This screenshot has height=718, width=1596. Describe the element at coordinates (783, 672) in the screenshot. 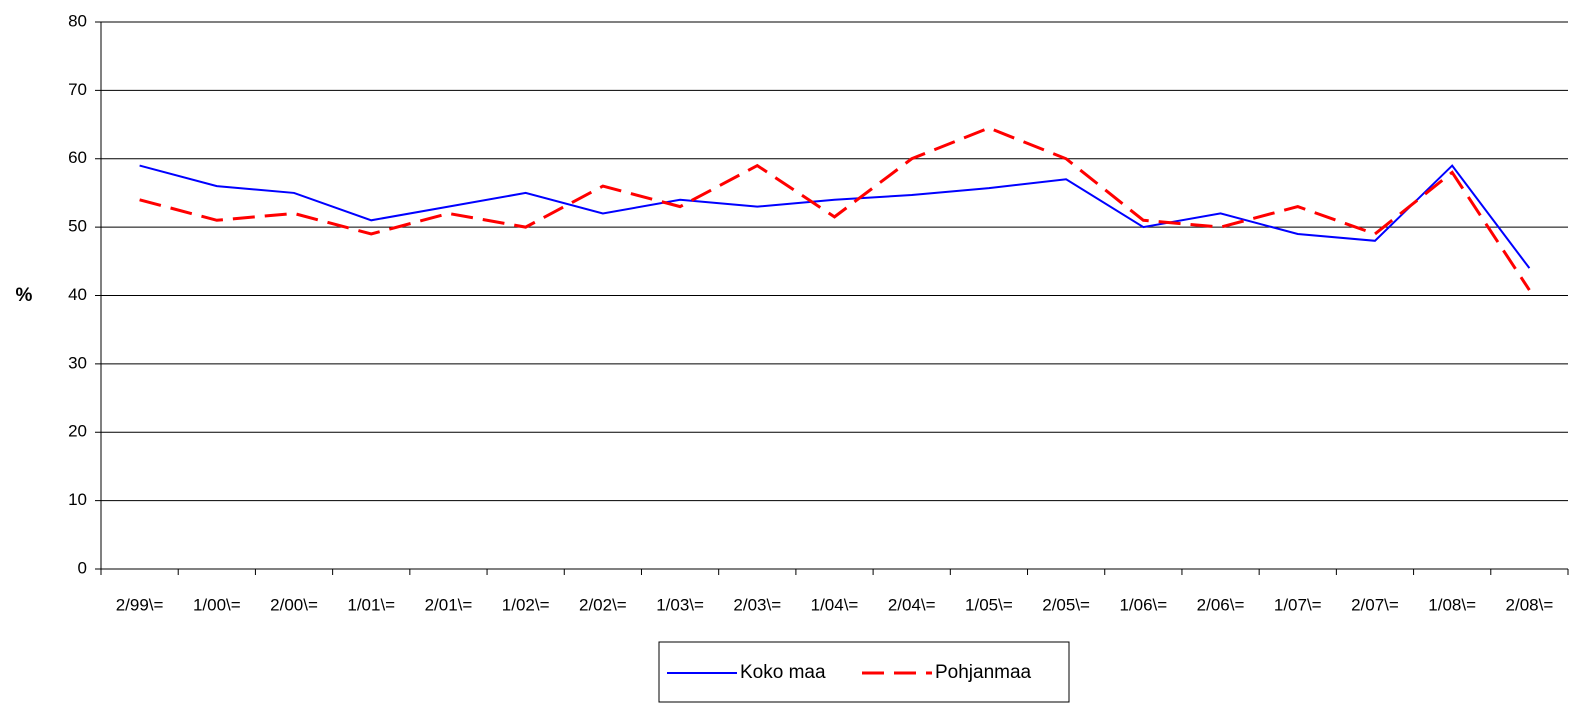

I see `legend-label: Koko maa` at that location.